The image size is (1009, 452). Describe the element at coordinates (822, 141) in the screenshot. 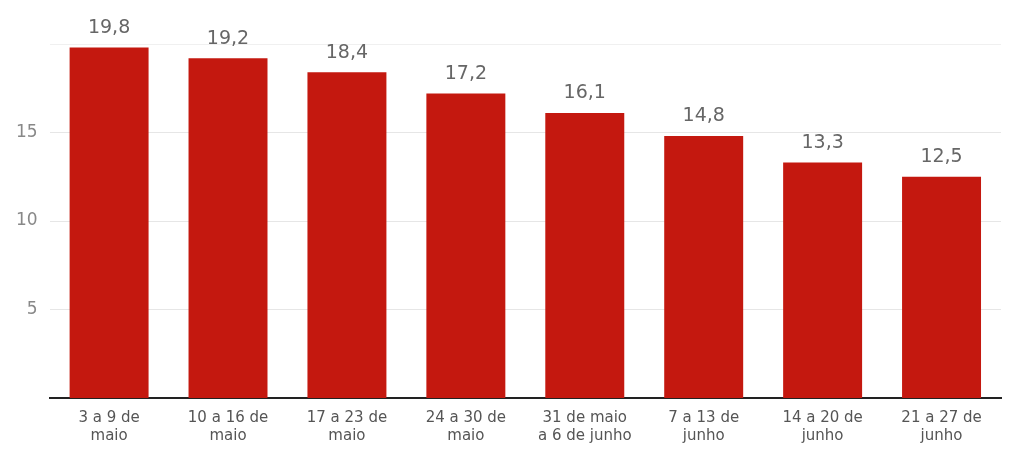

I see `data-label: 13,3` at that location.